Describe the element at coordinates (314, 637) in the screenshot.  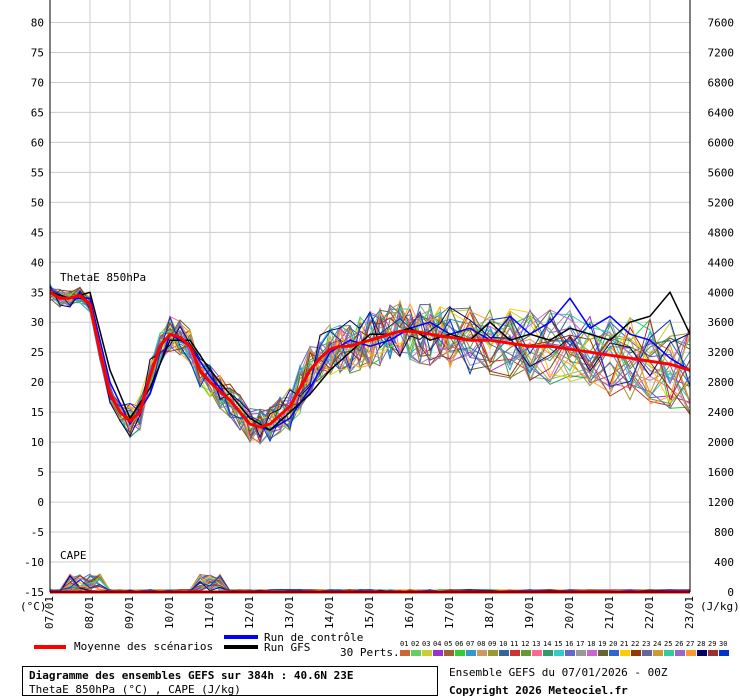
I see `legend-control-label: Run de contrôle` at that location.